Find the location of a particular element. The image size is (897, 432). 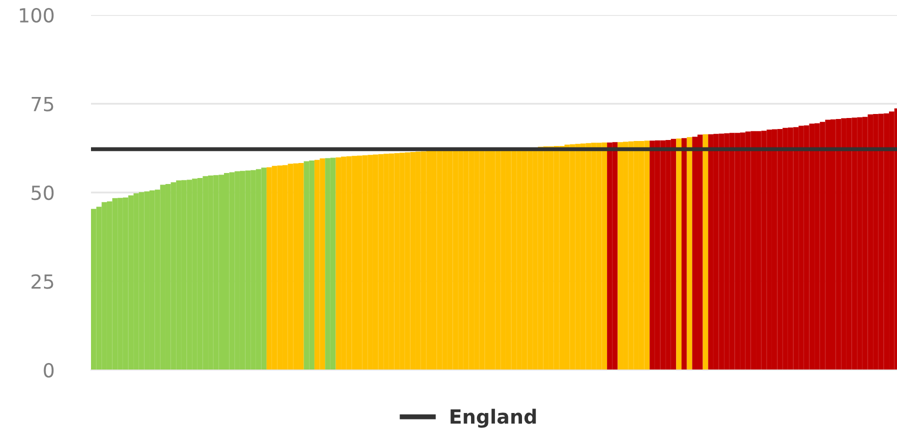

y-tick-label: 75 is located at coordinates (43, 104).